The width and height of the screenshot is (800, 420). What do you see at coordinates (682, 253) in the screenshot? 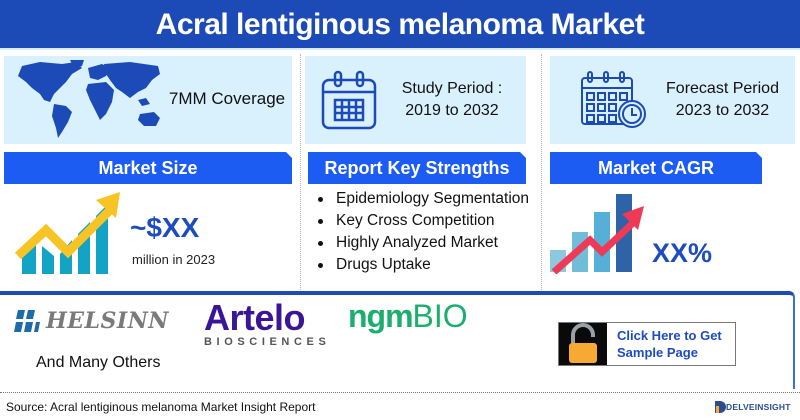
I see `market-cagr-value: XX%` at bounding box center [682, 253].